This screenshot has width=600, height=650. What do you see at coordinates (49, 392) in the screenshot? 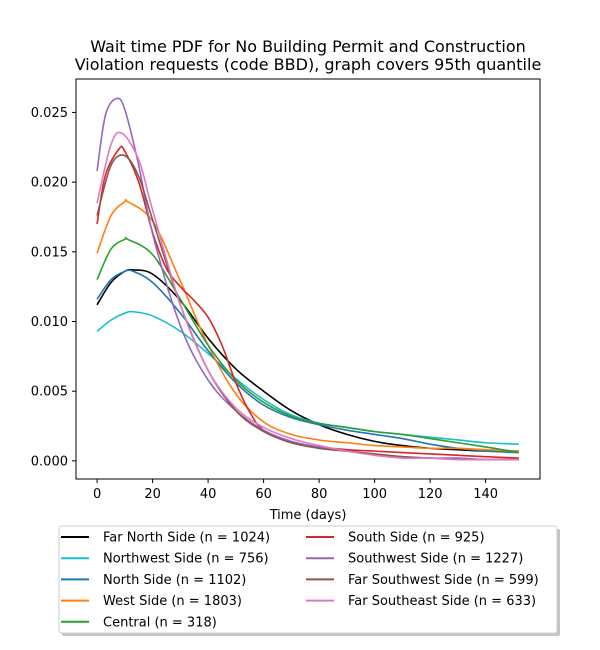
I see `y-tick-label: 0.005` at bounding box center [49, 392].